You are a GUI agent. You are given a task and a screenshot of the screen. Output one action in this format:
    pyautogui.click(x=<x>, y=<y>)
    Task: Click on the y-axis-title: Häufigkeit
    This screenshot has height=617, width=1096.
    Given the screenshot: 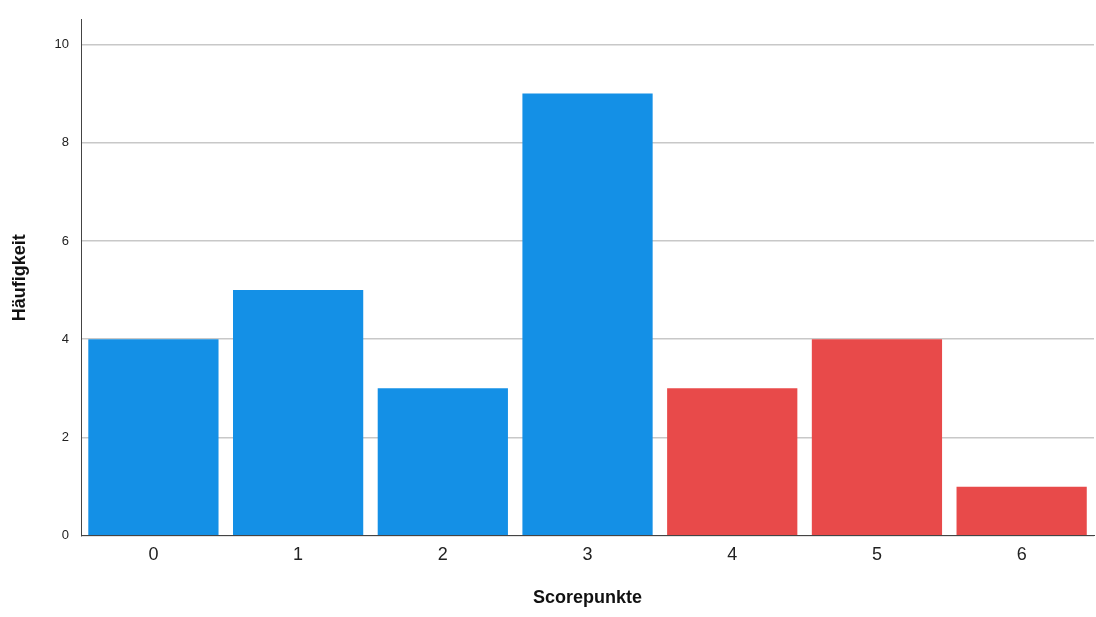 What is the action you would take?
    pyautogui.click(x=18, y=278)
    